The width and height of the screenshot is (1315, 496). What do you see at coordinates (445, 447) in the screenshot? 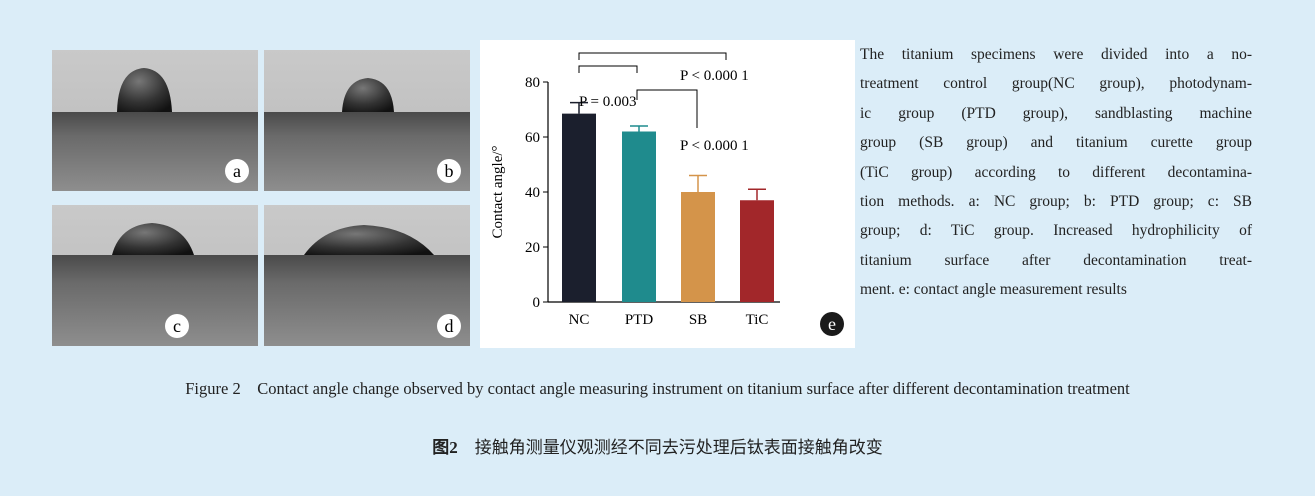
I see `figure-label: 图2` at bounding box center [445, 447].